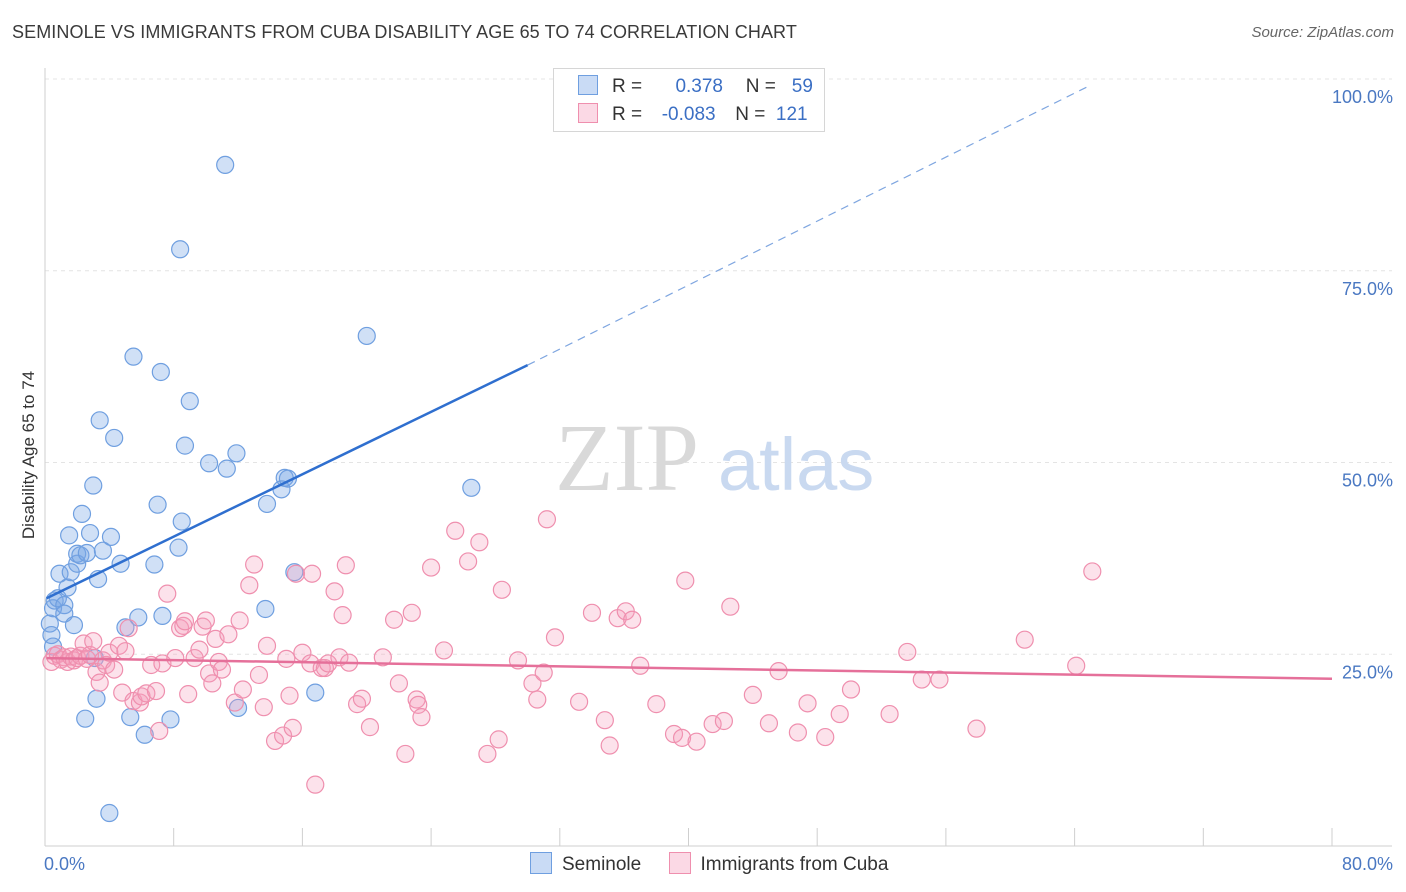 This screenshot has height=892, width=1406. Describe the element at coordinates (695, 88) in the screenshot. I see `legend-row-seminole: R = 0.378 N = 59` at that location.